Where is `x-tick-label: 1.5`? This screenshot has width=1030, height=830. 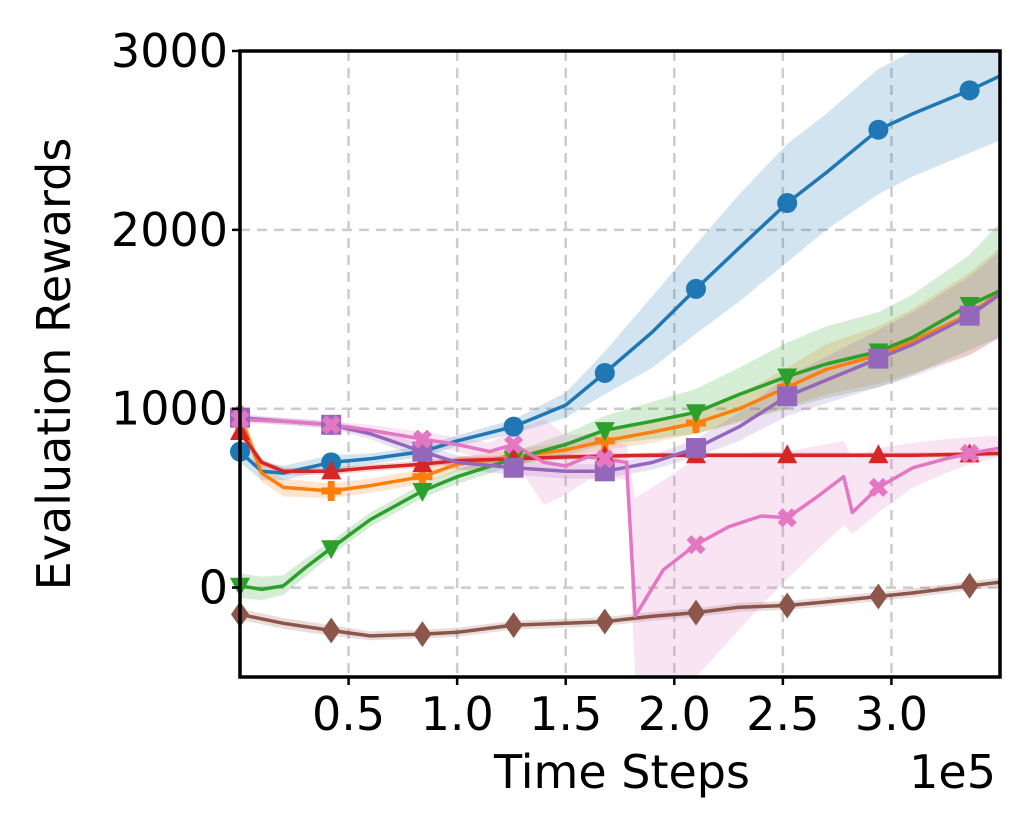 x-tick-label: 1.5 is located at coordinates (565, 714).